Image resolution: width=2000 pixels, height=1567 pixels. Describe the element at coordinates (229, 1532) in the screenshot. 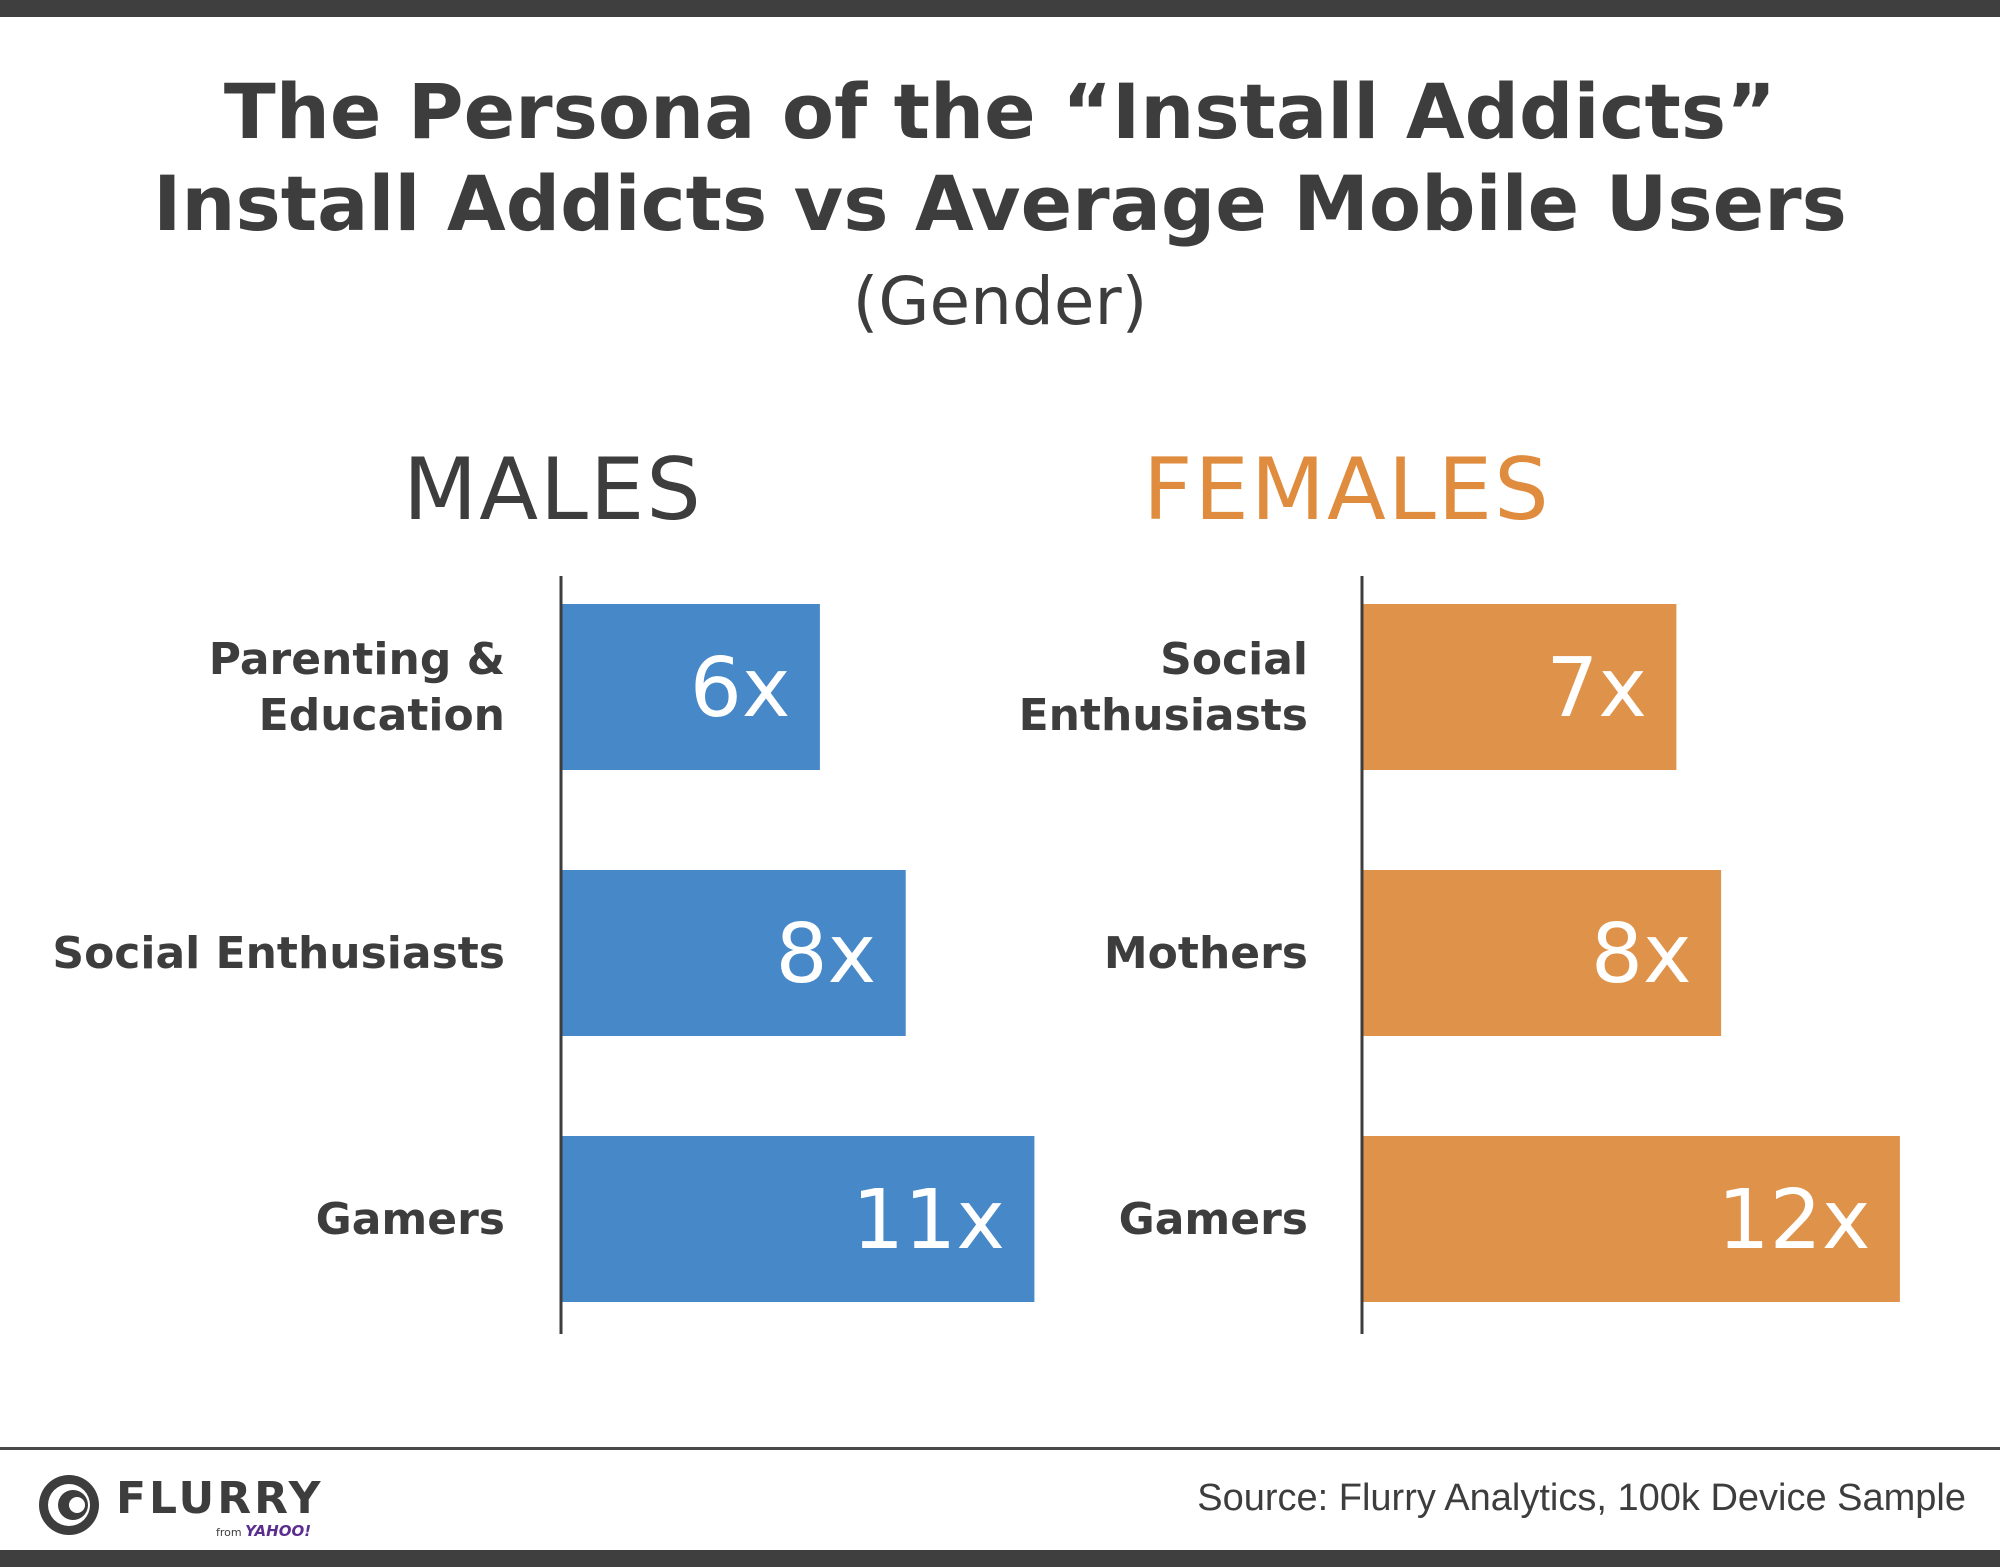

I see `from-text: from` at that location.